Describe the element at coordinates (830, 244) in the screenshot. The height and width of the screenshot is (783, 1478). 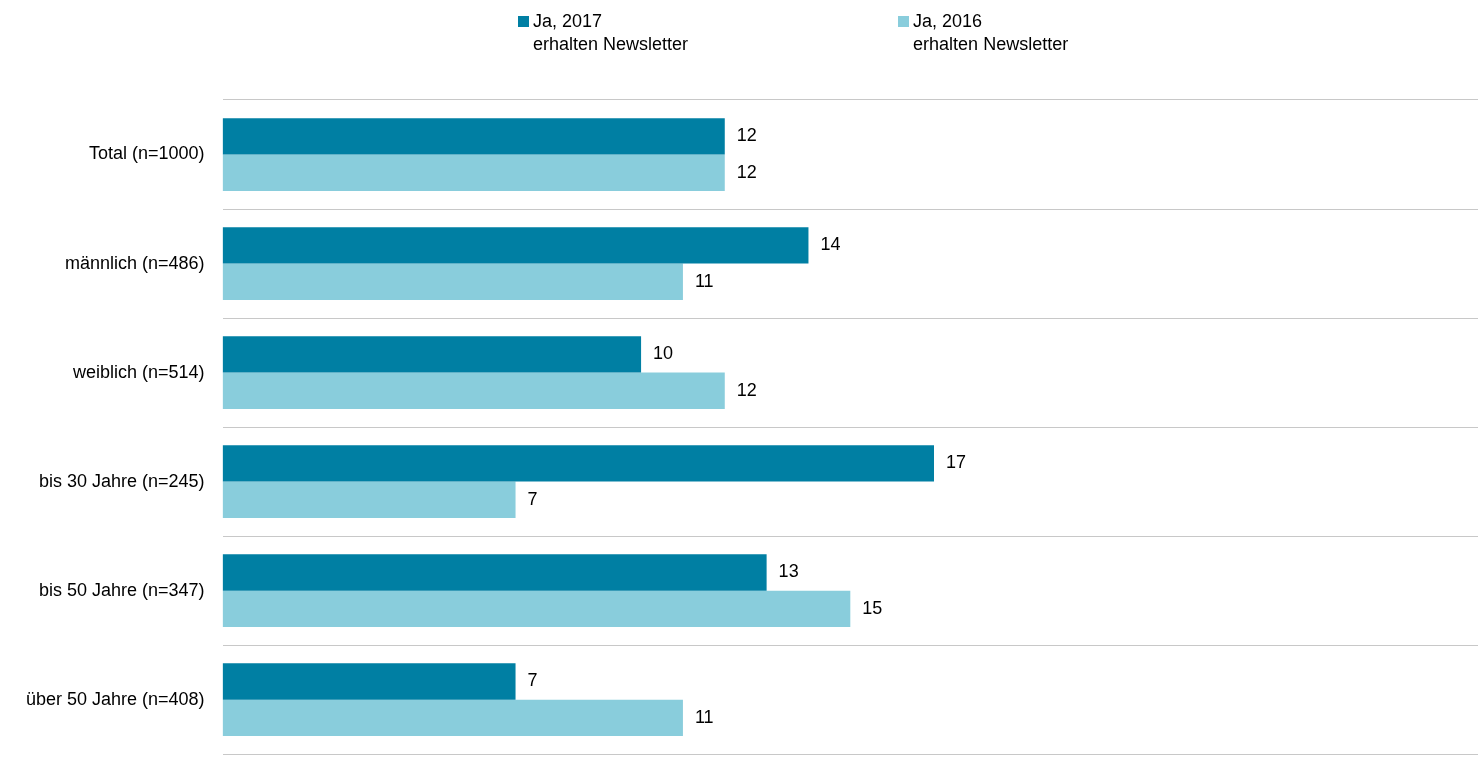
I see `data-label: 14` at that location.